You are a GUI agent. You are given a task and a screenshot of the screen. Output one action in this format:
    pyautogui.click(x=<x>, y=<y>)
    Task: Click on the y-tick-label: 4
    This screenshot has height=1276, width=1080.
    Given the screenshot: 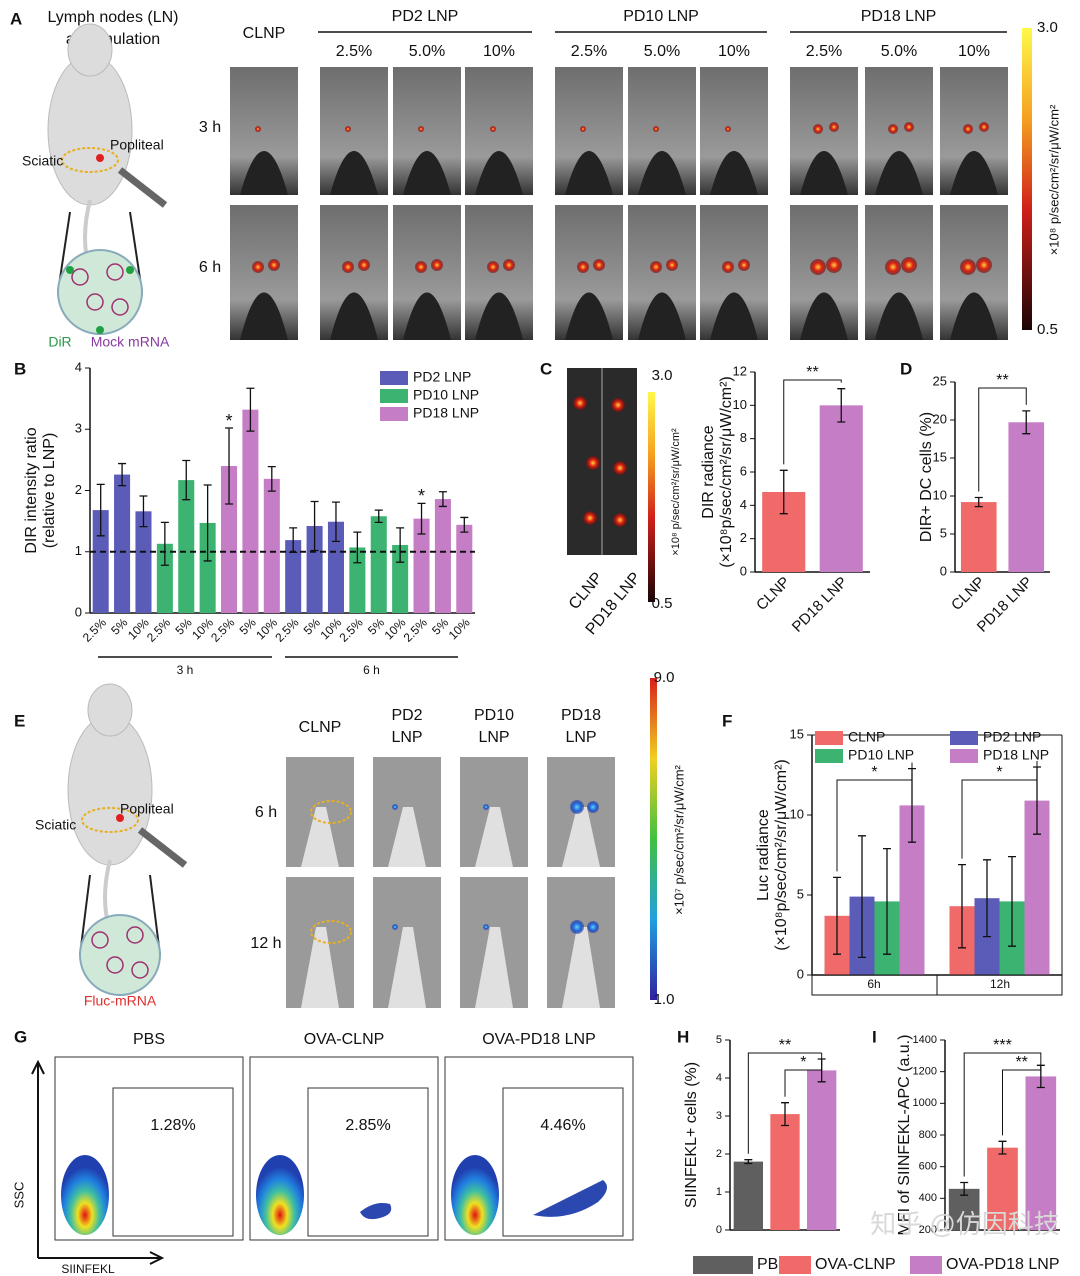 What is the action you would take?
    pyautogui.click(x=719, y=1078)
    